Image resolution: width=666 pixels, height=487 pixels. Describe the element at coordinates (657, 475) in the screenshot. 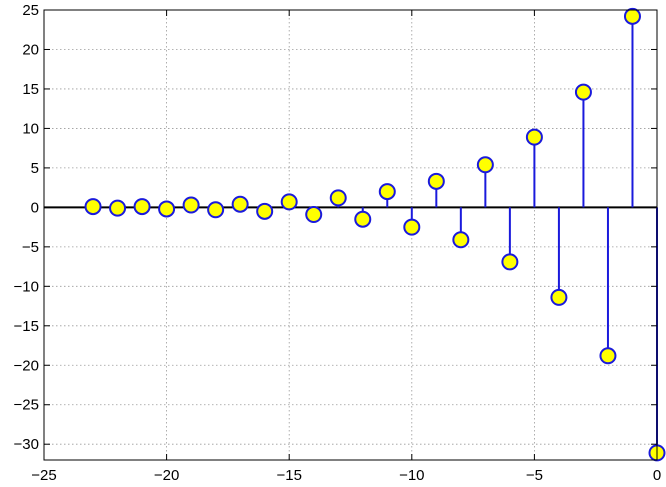

I see `x-tick-label: 0` at that location.